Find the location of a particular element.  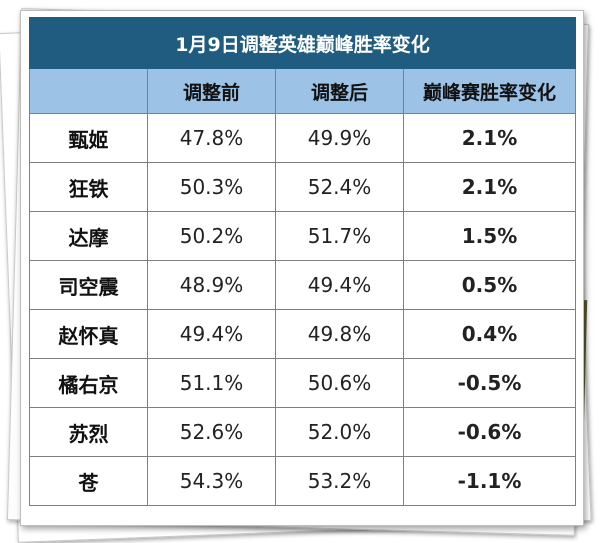

table-row: 苏烈 52.6% 52.0% -0.6% is located at coordinates (303, 432).